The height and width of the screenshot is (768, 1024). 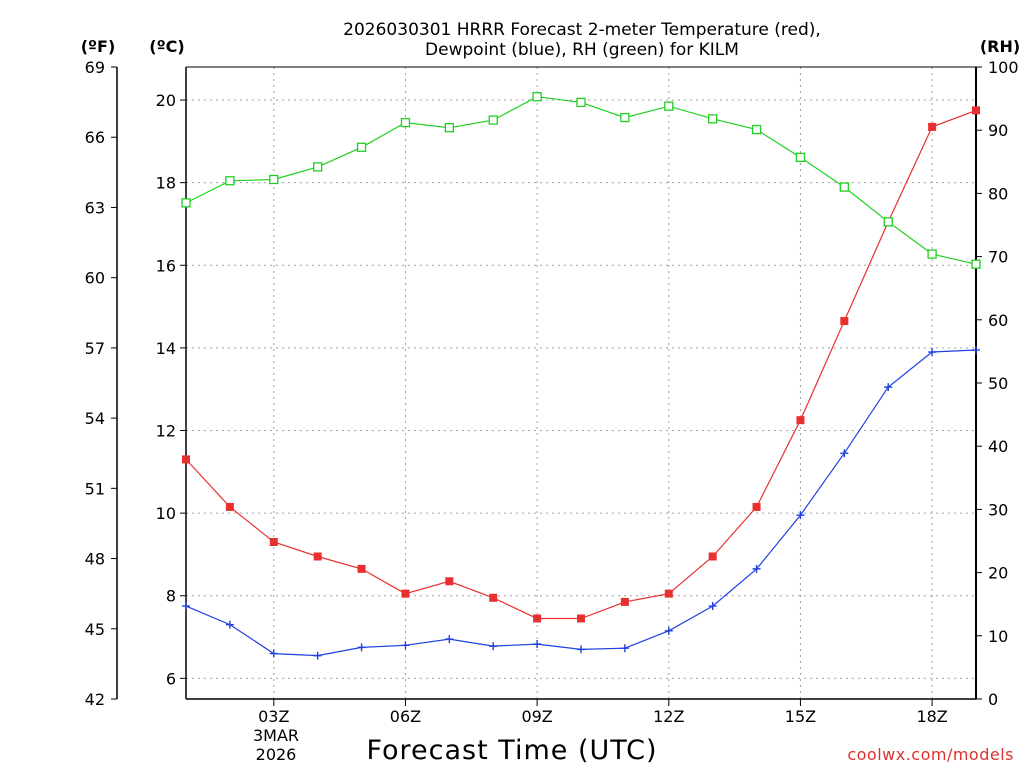 I want to click on rh-tick-label: 10, so click(x=998, y=636).